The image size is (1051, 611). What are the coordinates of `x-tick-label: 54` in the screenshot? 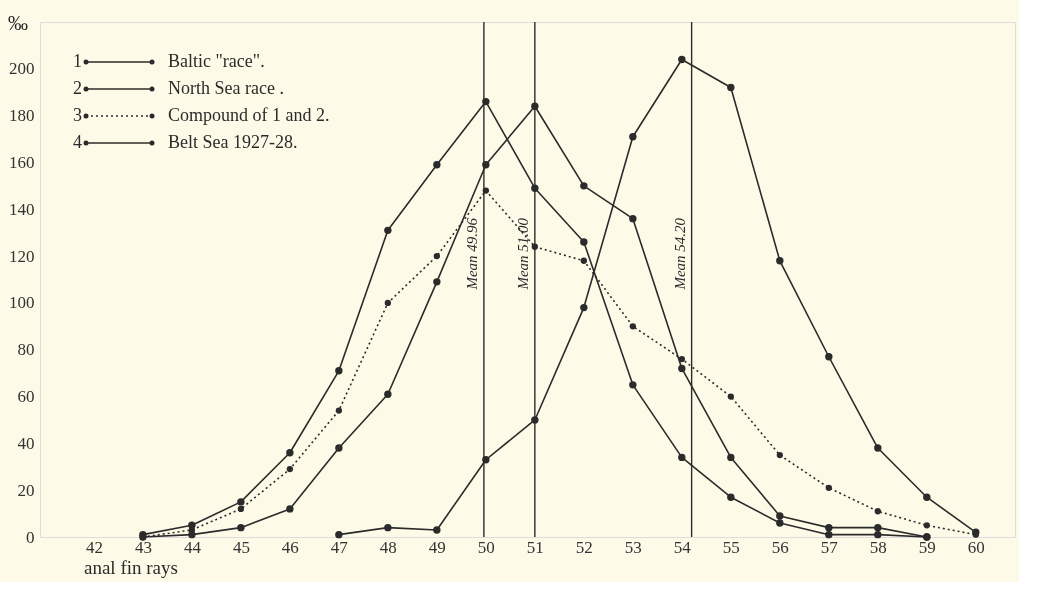 It's located at (682, 547).